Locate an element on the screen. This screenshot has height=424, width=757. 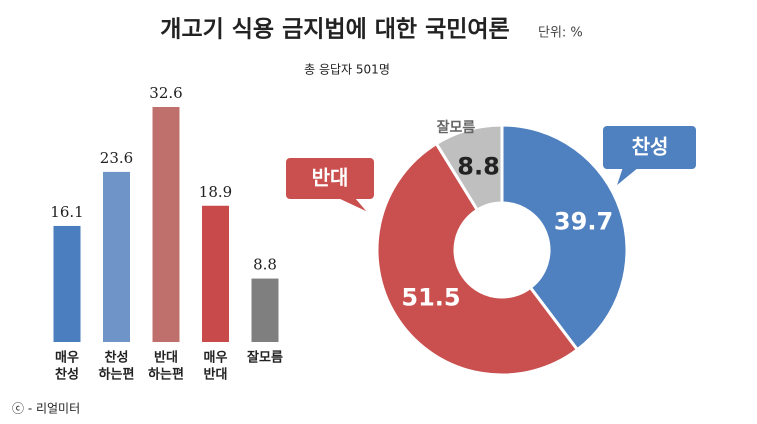
chart-title: 개고기 식용 금지법에 대한 국민여론 is located at coordinates (334, 30).